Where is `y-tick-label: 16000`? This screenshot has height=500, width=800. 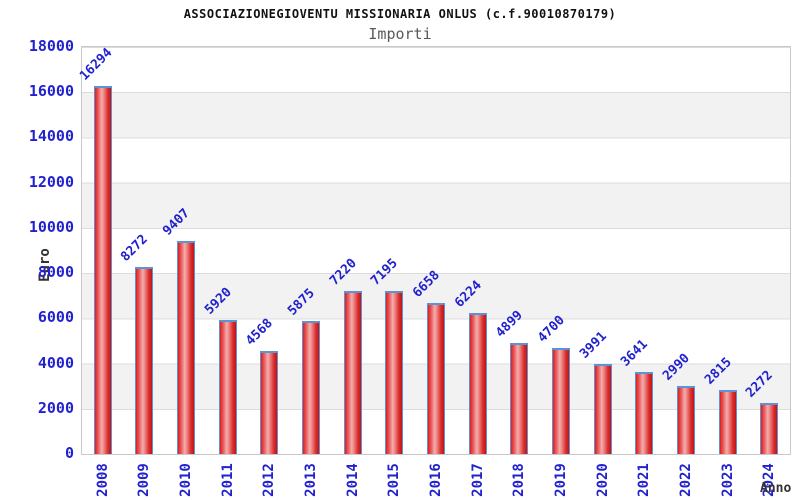
y-tick-label: 16000 is located at coordinates (51, 91).